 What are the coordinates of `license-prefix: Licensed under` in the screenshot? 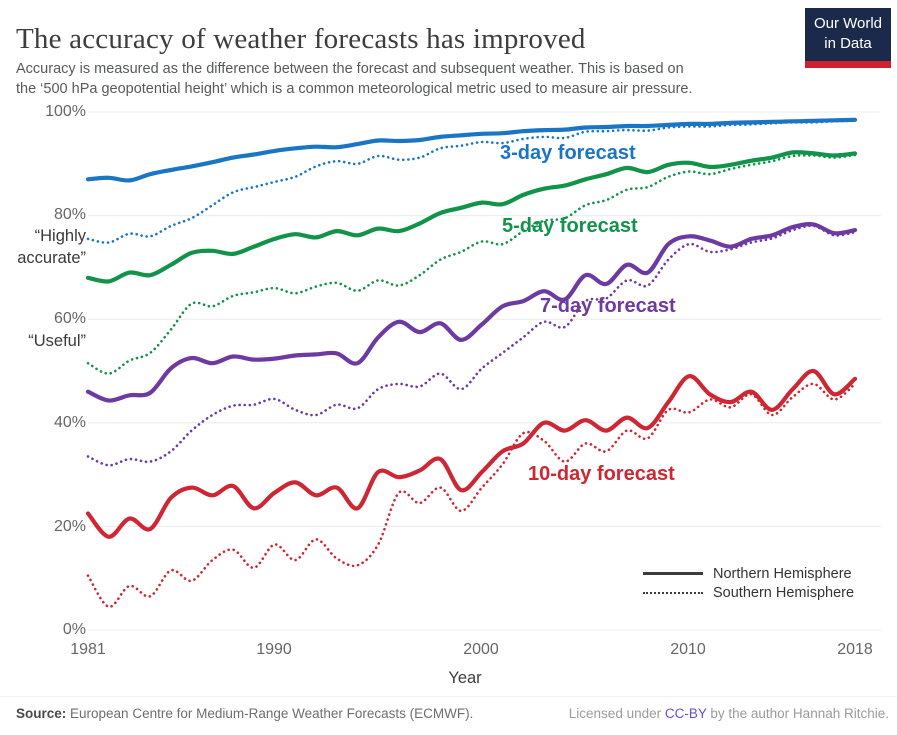 It's located at (616, 713).